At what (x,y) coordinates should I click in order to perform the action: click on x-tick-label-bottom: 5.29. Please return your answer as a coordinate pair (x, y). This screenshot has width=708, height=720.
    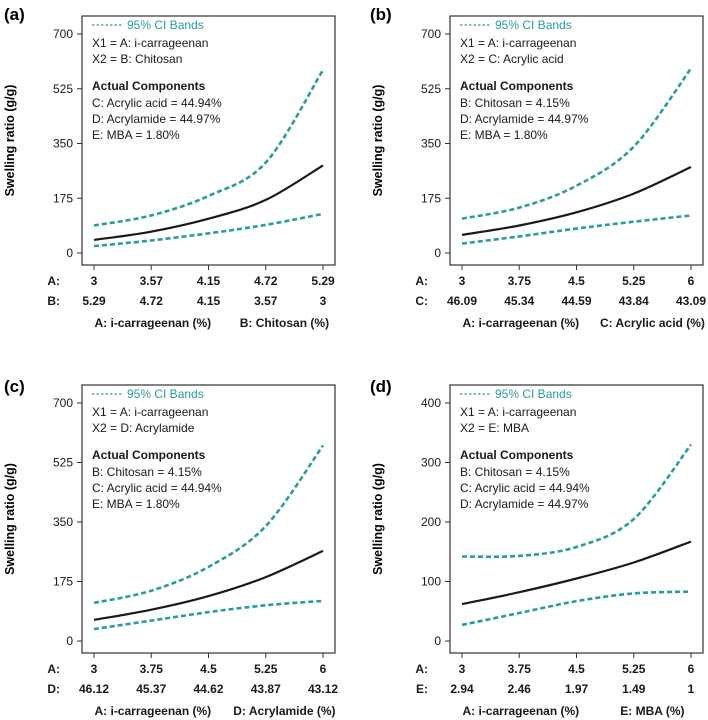
    Looking at the image, I should click on (94, 301).